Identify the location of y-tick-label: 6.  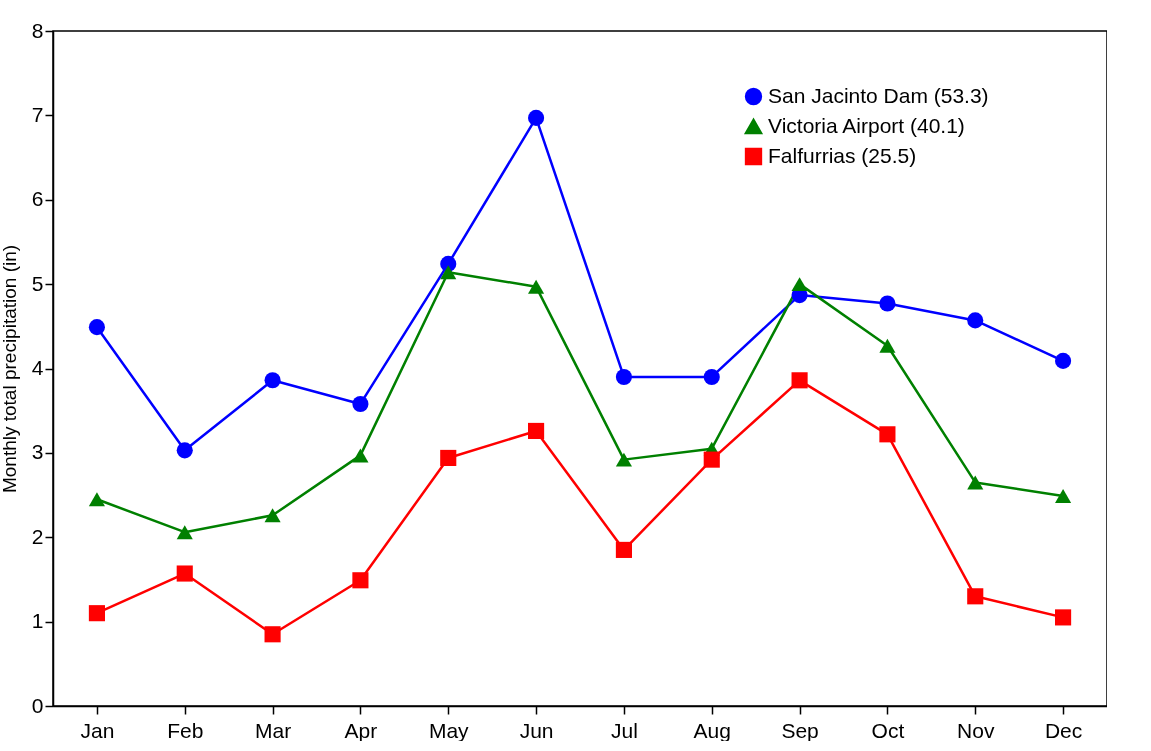
(37, 199).